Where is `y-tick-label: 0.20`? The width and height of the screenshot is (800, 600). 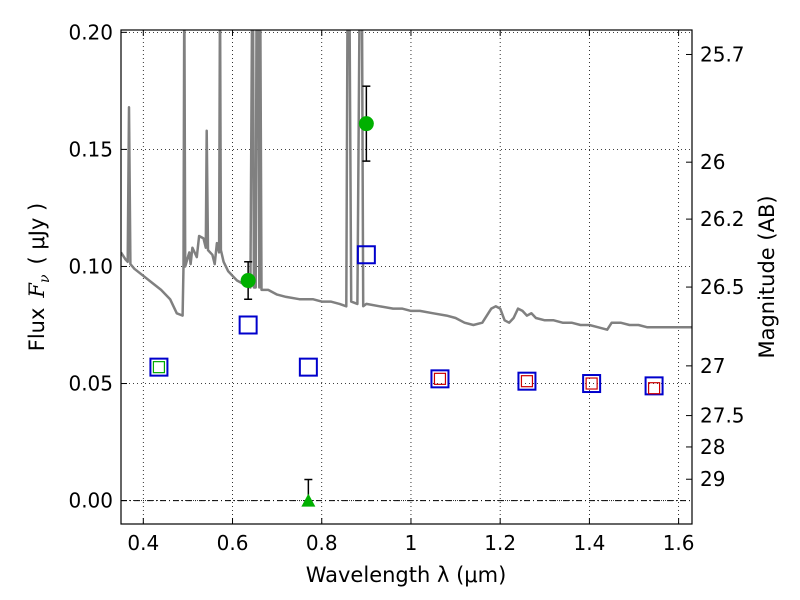 y-tick-label: 0.20 is located at coordinates (90, 32).